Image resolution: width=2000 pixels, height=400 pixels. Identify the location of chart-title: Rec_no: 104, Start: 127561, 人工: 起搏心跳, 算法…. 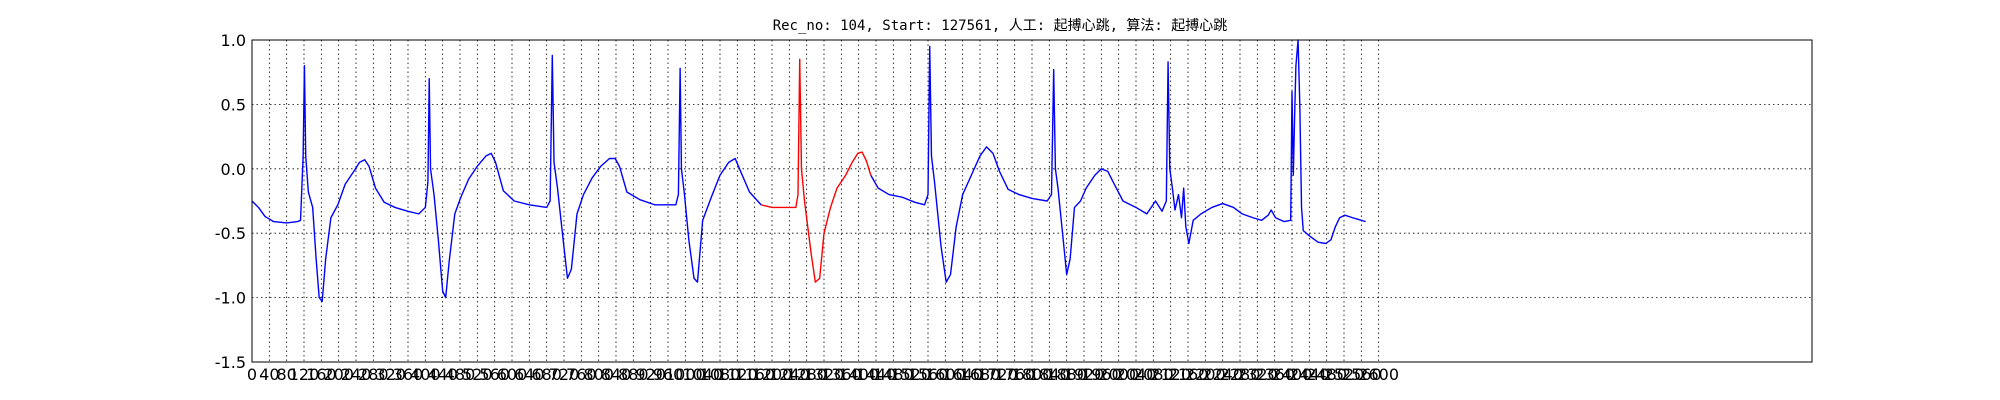
(1000, 25).